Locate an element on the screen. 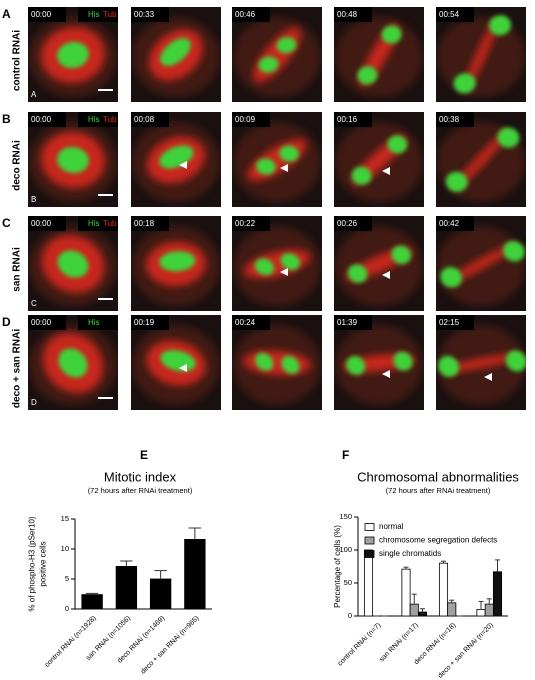 The image size is (535, 680). chart-title: Mitotic index is located at coordinates (140, 476).